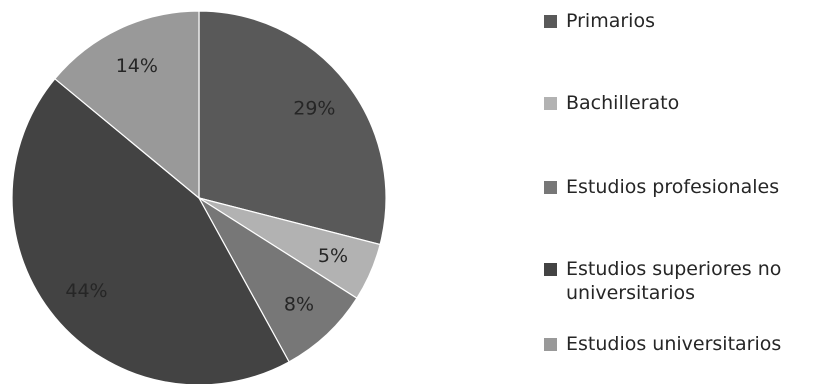  What do you see at coordinates (673, 187) in the screenshot?
I see `legend-label-estudios-profesionales: Estudios profesionales` at bounding box center [673, 187].